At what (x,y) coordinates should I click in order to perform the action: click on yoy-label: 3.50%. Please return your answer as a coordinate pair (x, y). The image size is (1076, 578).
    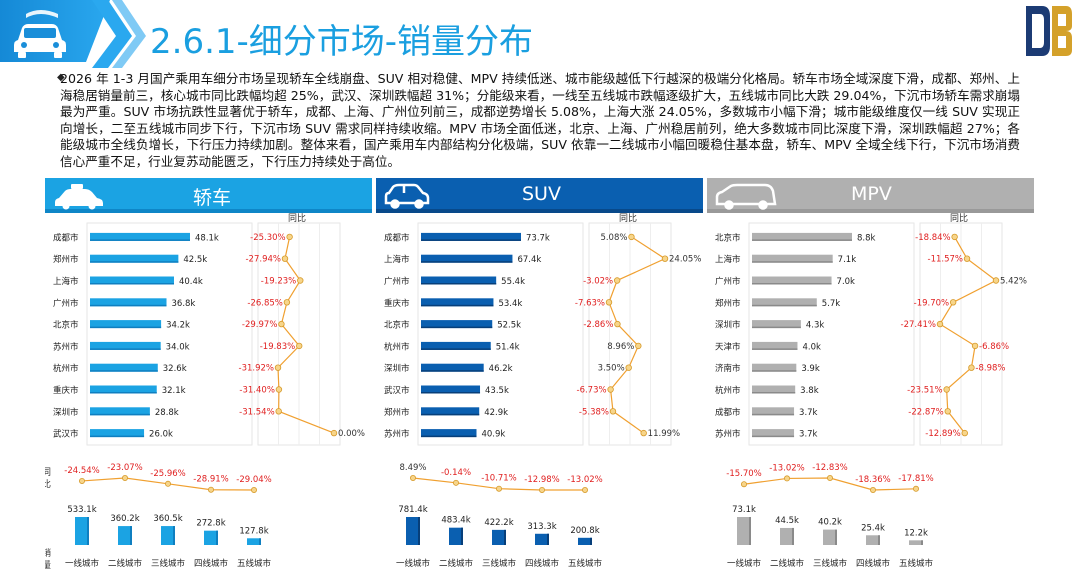
    Looking at the image, I should click on (611, 369).